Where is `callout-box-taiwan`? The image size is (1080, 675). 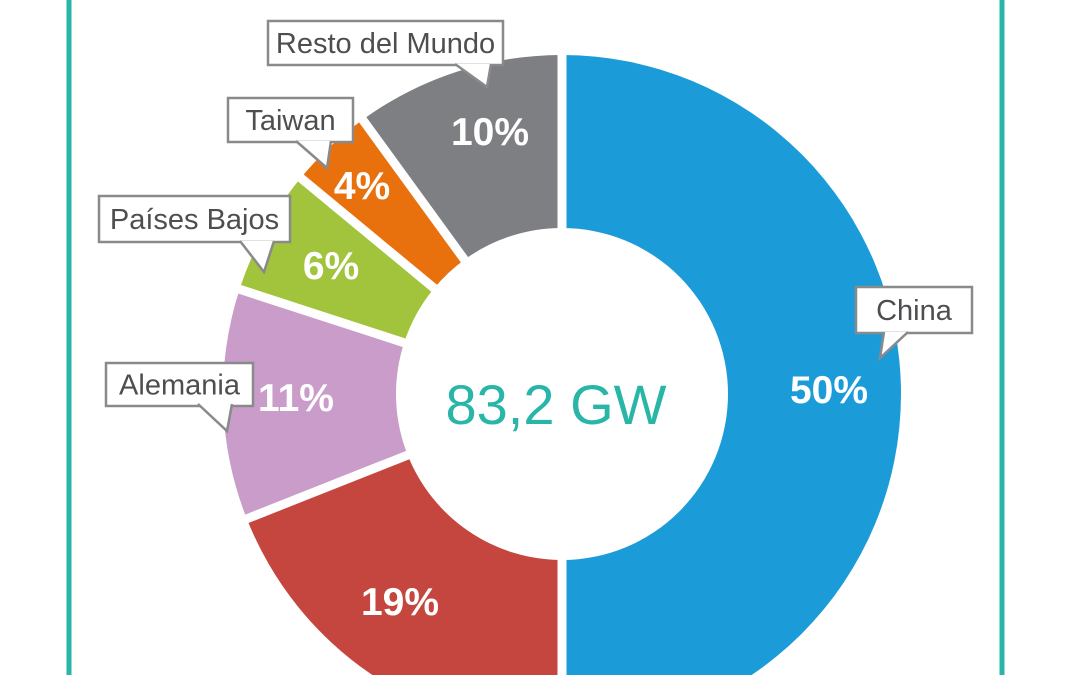 callout-box-taiwan is located at coordinates (290, 120).